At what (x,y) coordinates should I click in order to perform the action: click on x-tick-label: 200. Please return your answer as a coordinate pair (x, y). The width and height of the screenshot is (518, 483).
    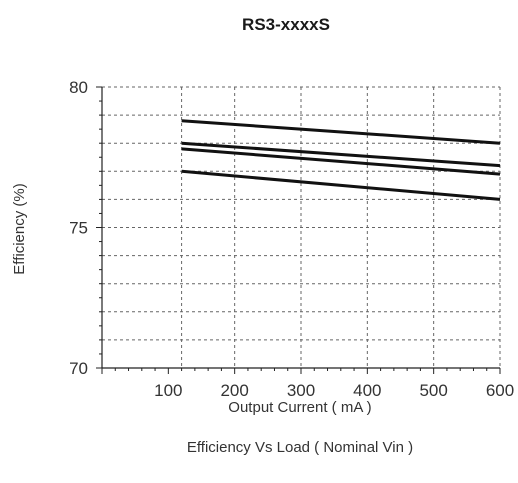
    Looking at the image, I should click on (234, 390).